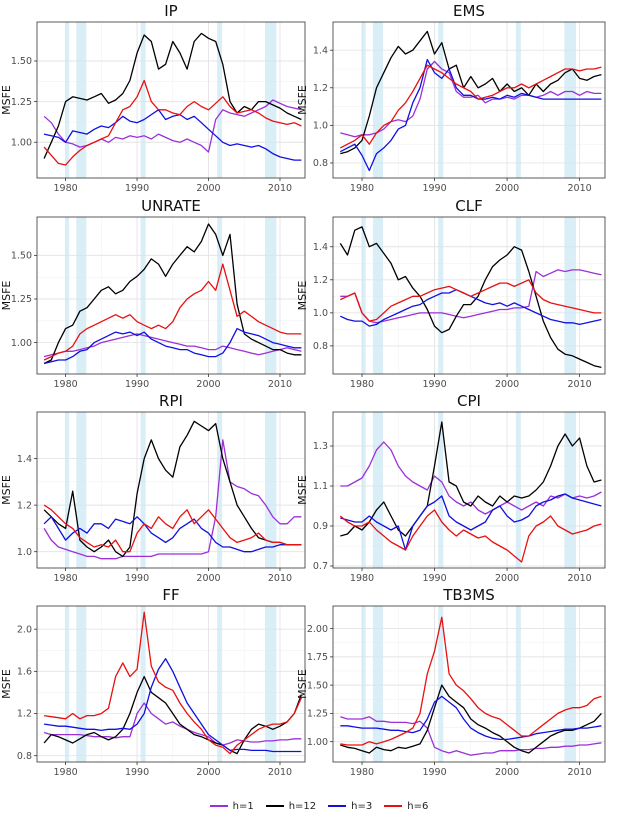 This screenshot has width=638, height=825. I want to click on legend-swatch-h12, so click(274, 806).